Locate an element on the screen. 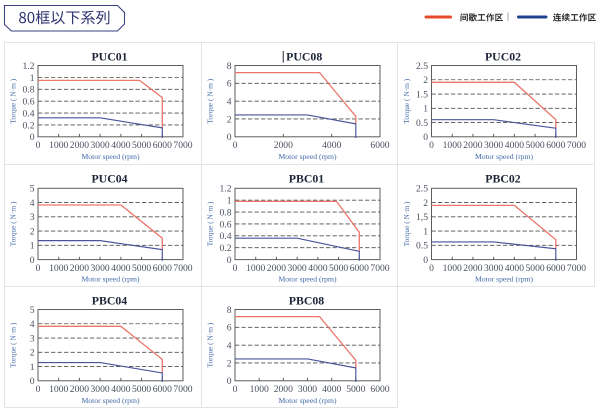  svg-text: PUC08 is located at coordinates (304, 57).